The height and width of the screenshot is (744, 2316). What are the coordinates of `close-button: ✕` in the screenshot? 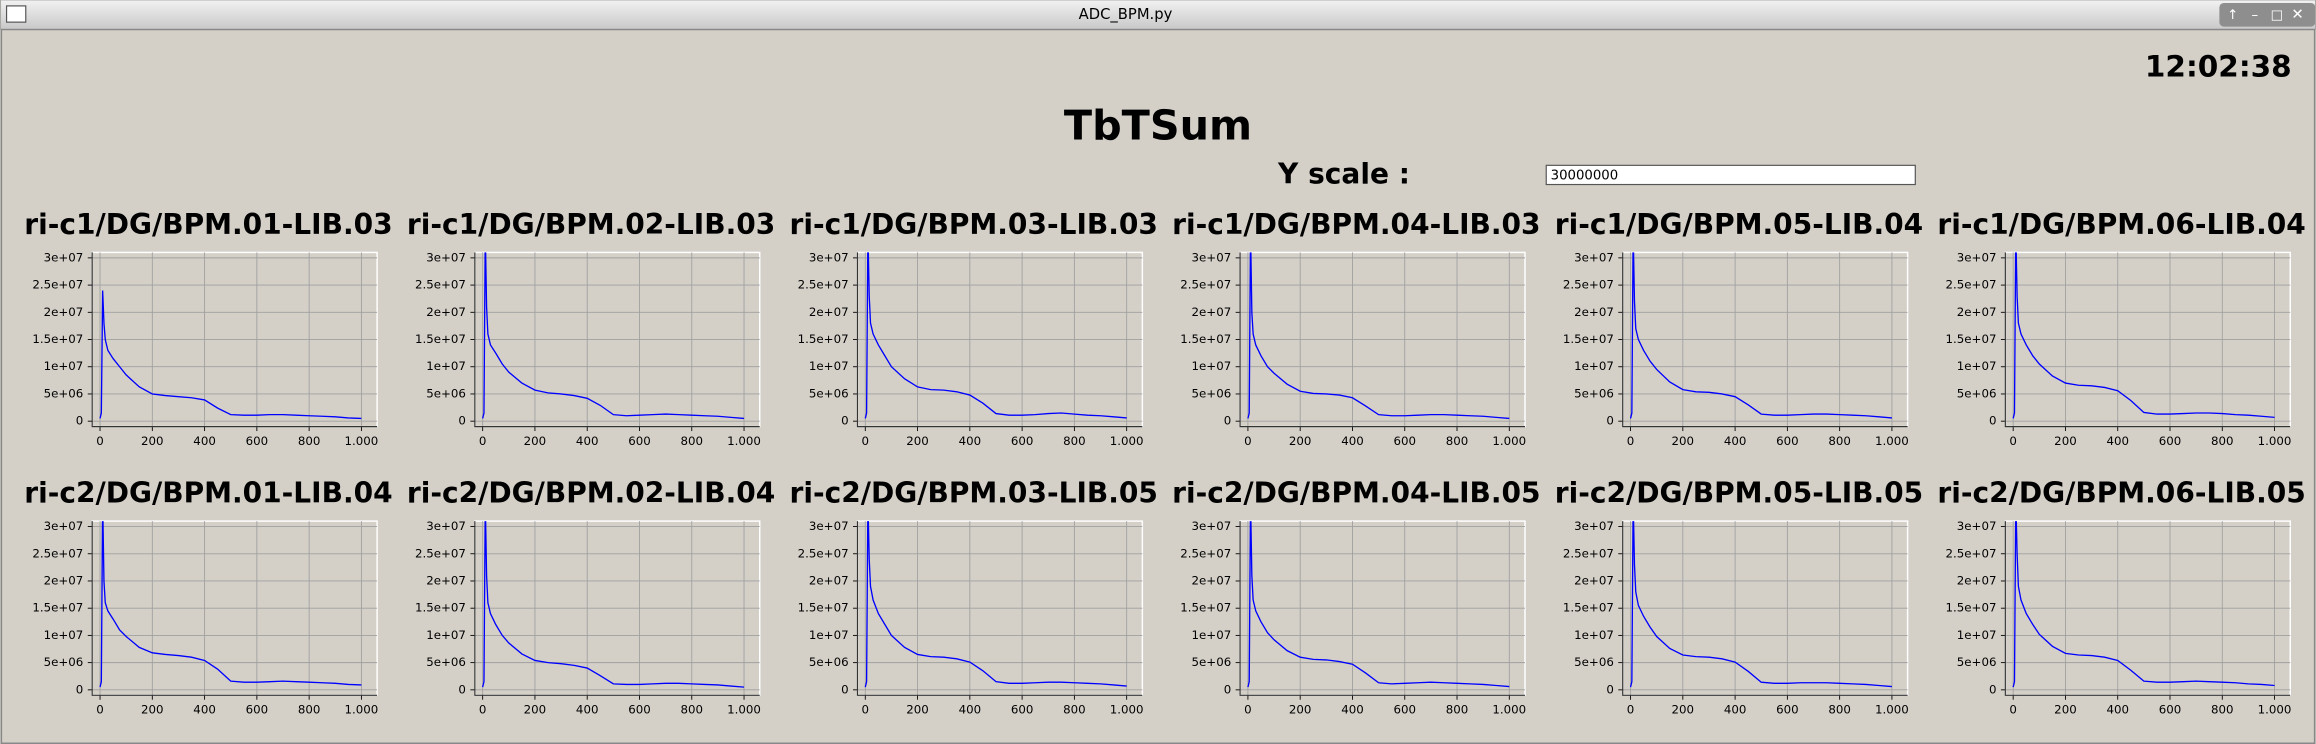 It's located at (2297, 14).